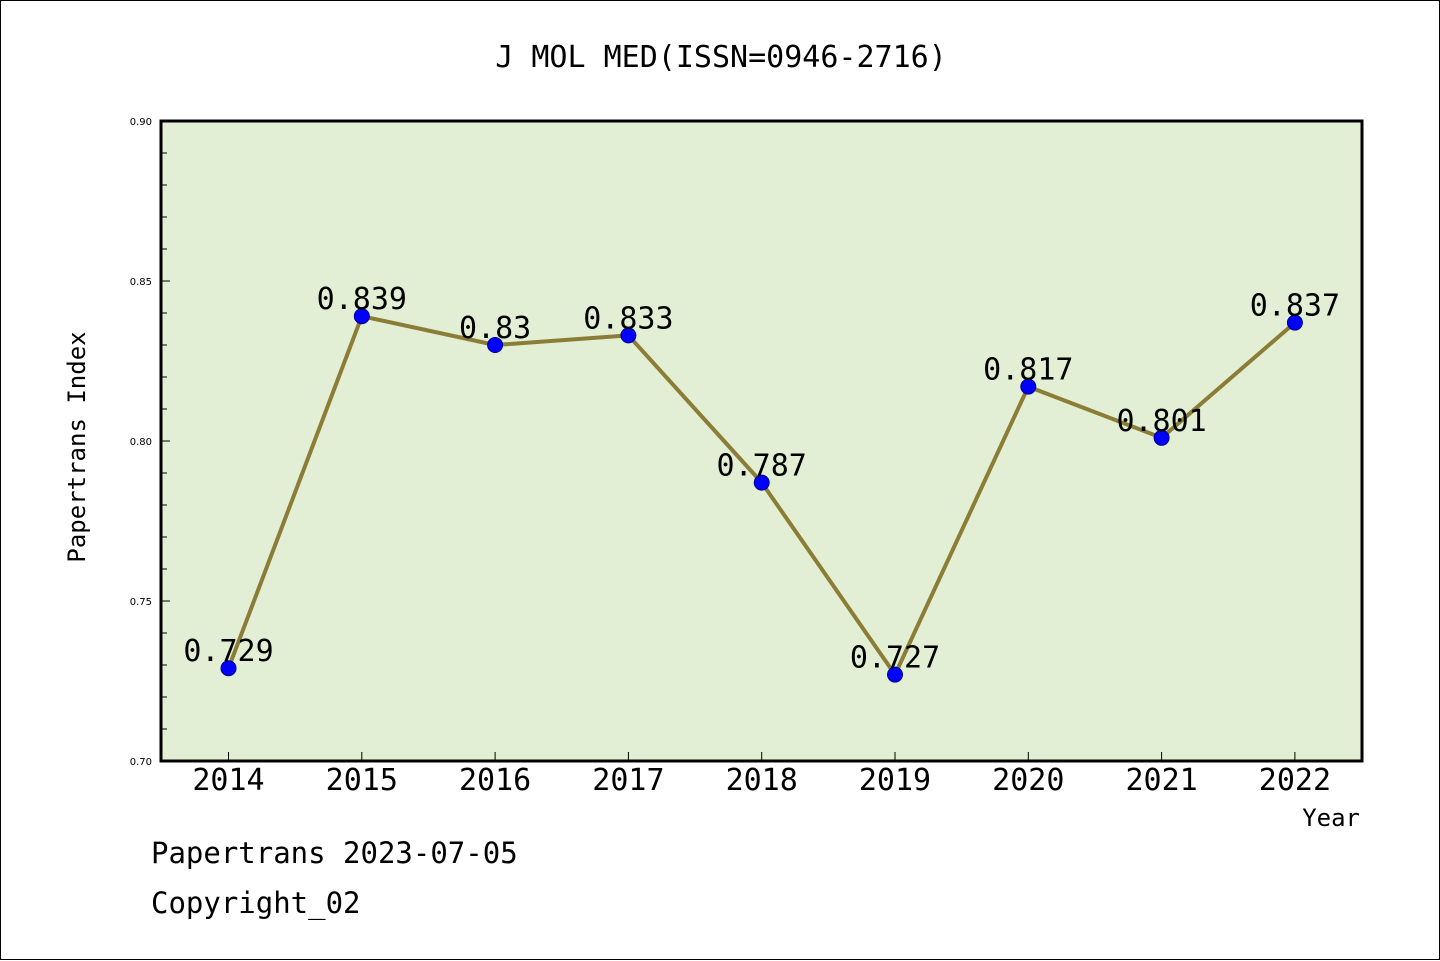 The image size is (1440, 961). I want to click on data-label: 0.839, so click(362, 299).